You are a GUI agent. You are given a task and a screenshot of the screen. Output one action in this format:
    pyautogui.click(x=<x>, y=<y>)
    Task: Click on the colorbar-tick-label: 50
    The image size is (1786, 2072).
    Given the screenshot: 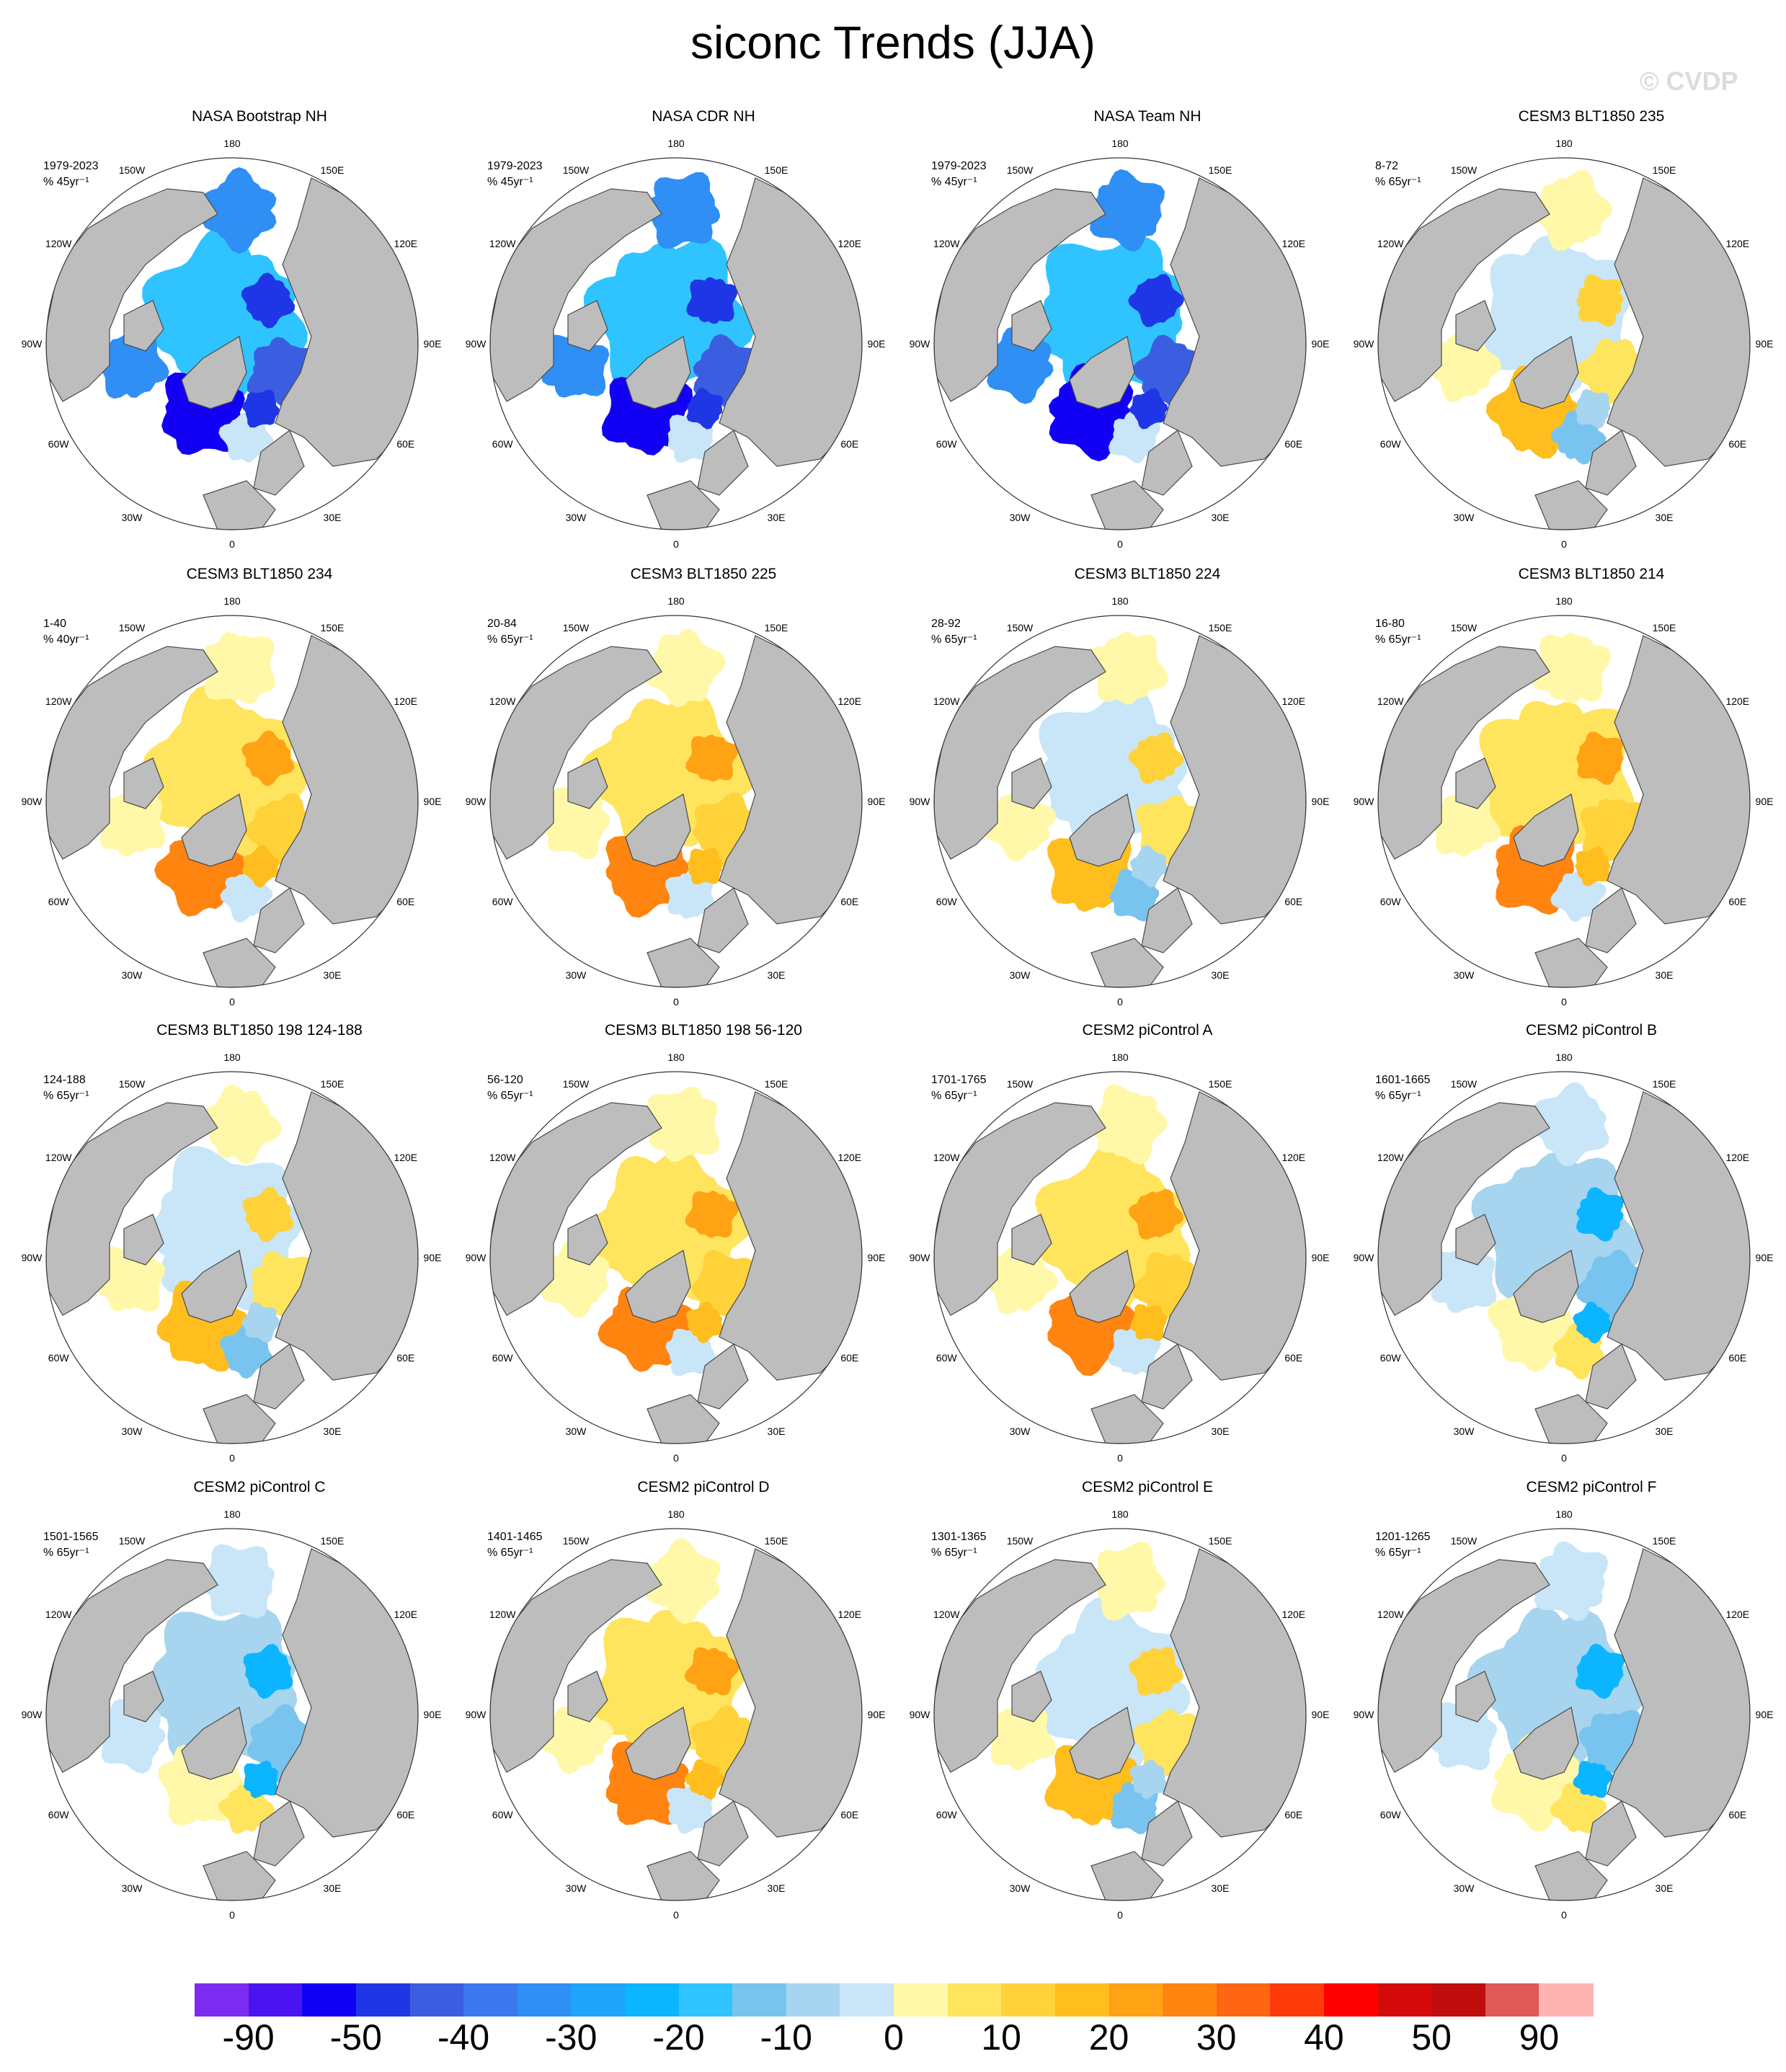 What is the action you would take?
    pyautogui.click(x=1431, y=2037)
    